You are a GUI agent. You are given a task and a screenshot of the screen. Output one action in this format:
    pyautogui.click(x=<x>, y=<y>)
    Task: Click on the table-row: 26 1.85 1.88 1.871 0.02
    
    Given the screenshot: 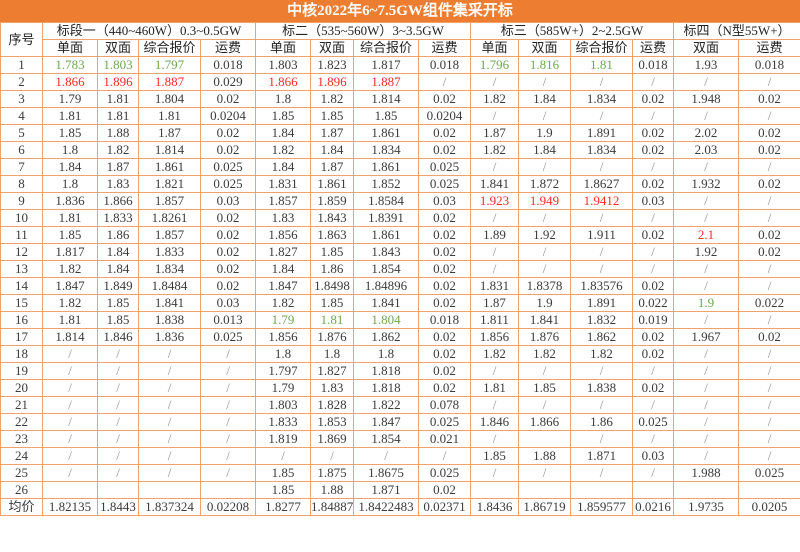 What is the action you would take?
    pyautogui.click(x=400, y=490)
    